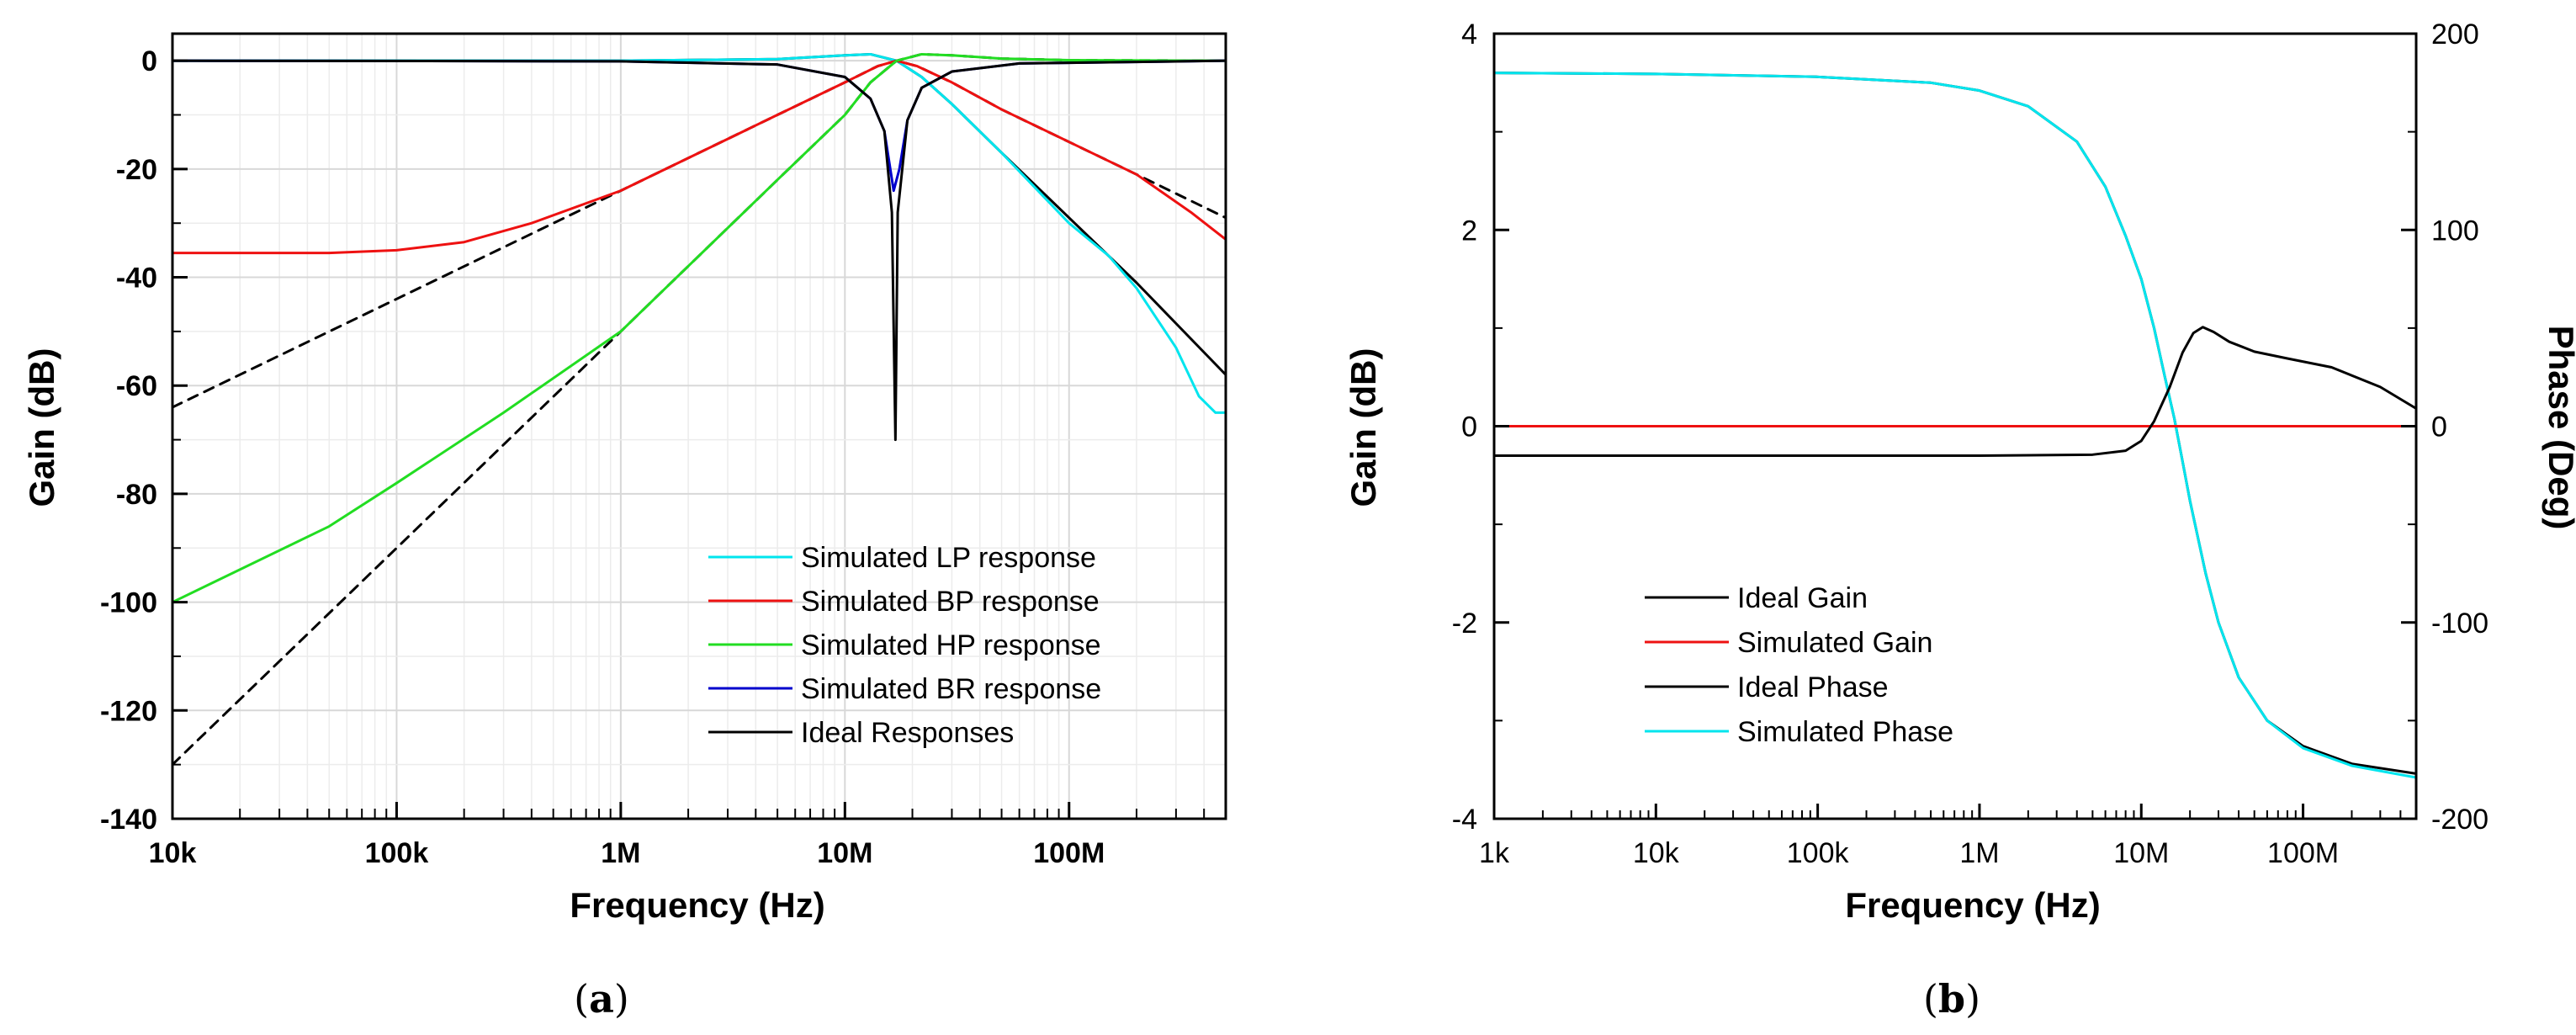  I want to click on y-tick-label: -60, so click(136, 386).